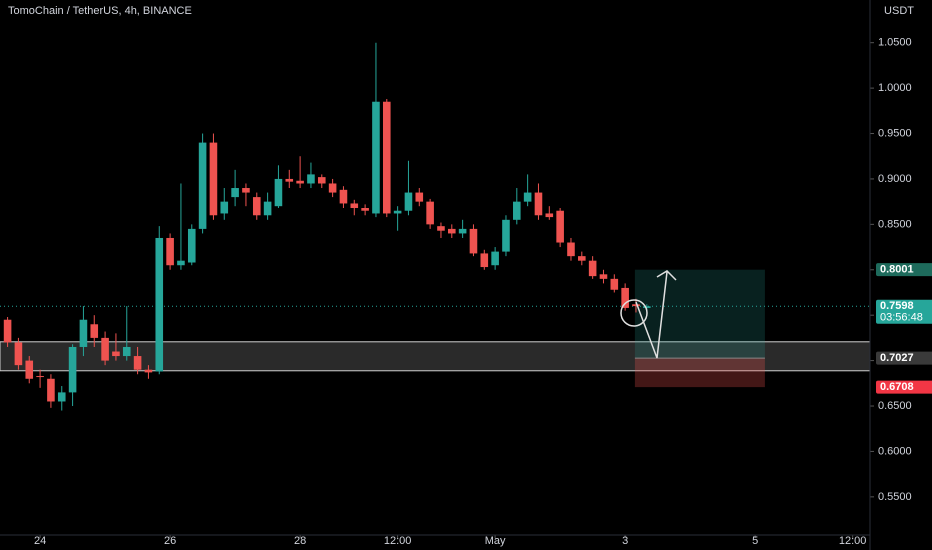 The image size is (932, 550). Describe the element at coordinates (897, 387) in the screenshot. I see `price-badge-label: 0.6708` at that location.